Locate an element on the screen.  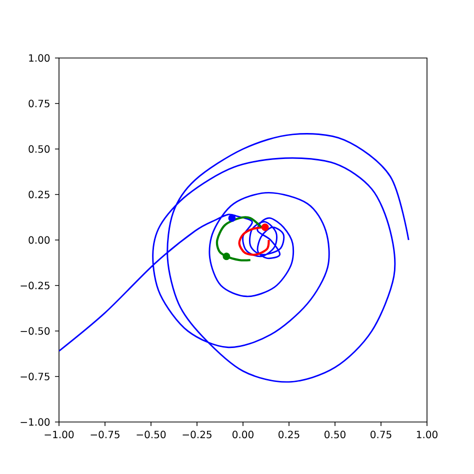
y-tick-label: 0.50 is located at coordinates (39, 149).